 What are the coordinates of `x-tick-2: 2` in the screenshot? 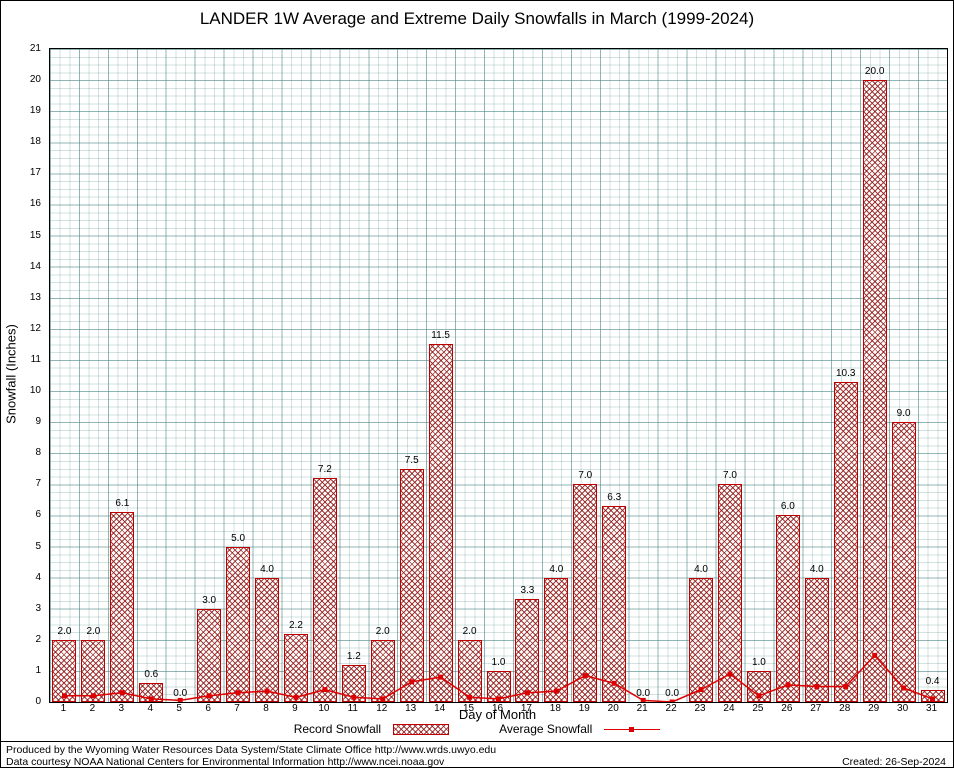 It's located at (92, 708).